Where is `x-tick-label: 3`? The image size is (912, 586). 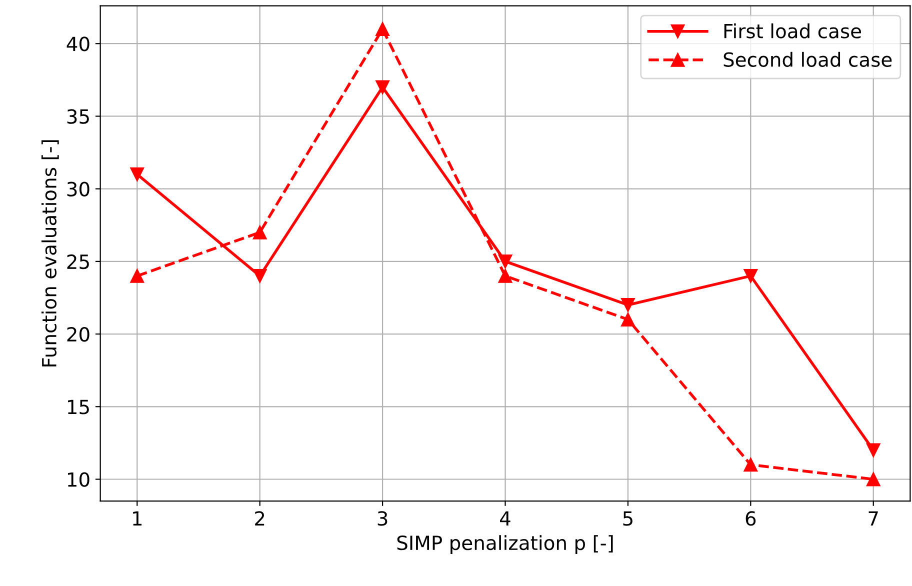
x-tick-label: 3 is located at coordinates (383, 518).